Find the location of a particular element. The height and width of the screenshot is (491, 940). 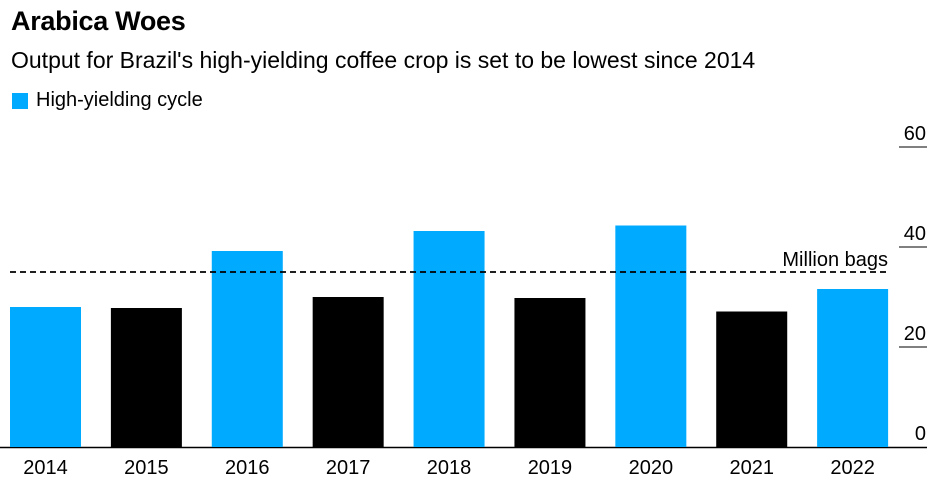

reference-layer: Million bags is located at coordinates (449, 261).